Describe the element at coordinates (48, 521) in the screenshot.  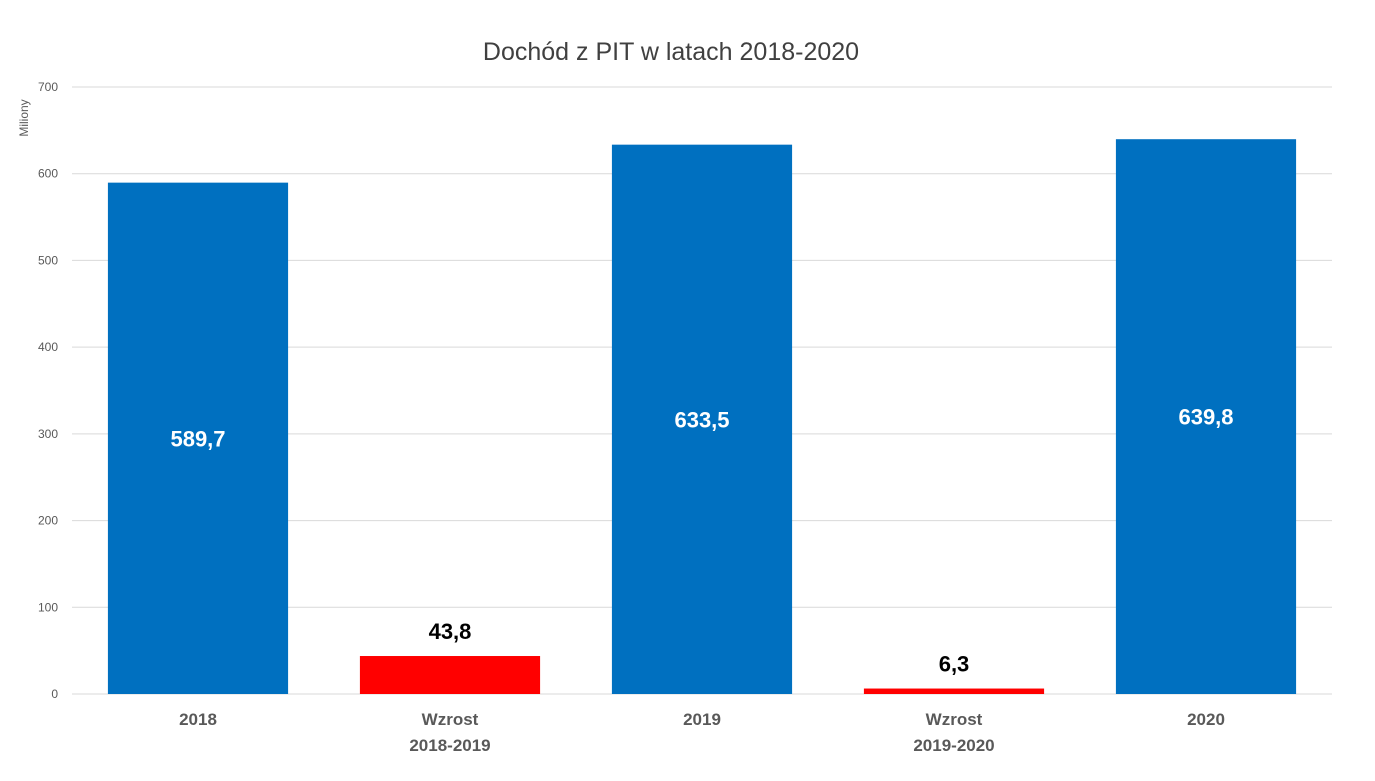
I see `y-tick-label: 200` at that location.